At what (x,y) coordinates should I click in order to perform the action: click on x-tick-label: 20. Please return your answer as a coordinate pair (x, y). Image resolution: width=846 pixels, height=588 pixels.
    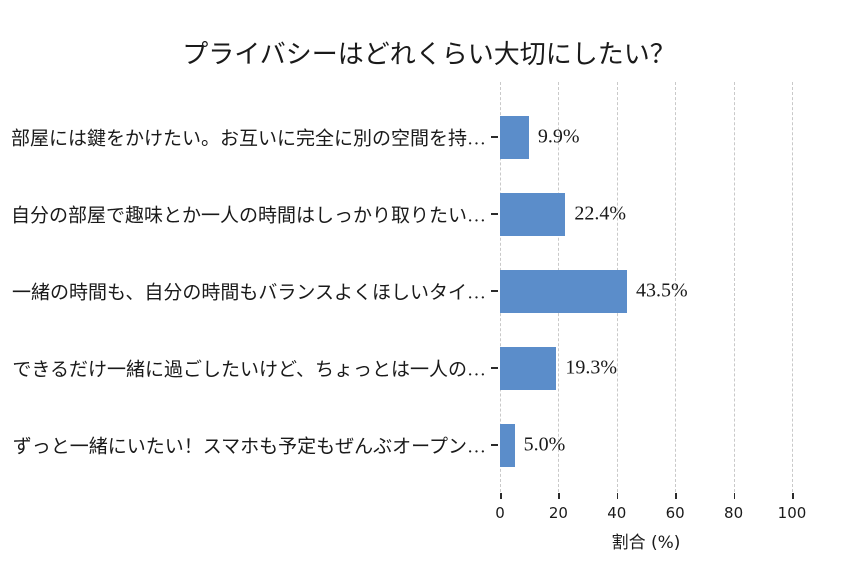
    Looking at the image, I should click on (558, 513).